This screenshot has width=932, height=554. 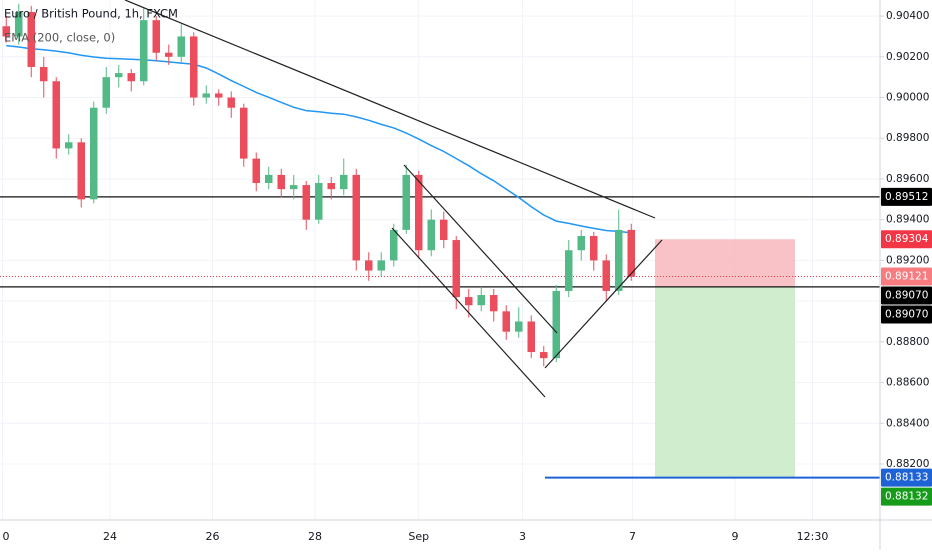 I want to click on price-label: 0.89121, so click(x=906, y=276).